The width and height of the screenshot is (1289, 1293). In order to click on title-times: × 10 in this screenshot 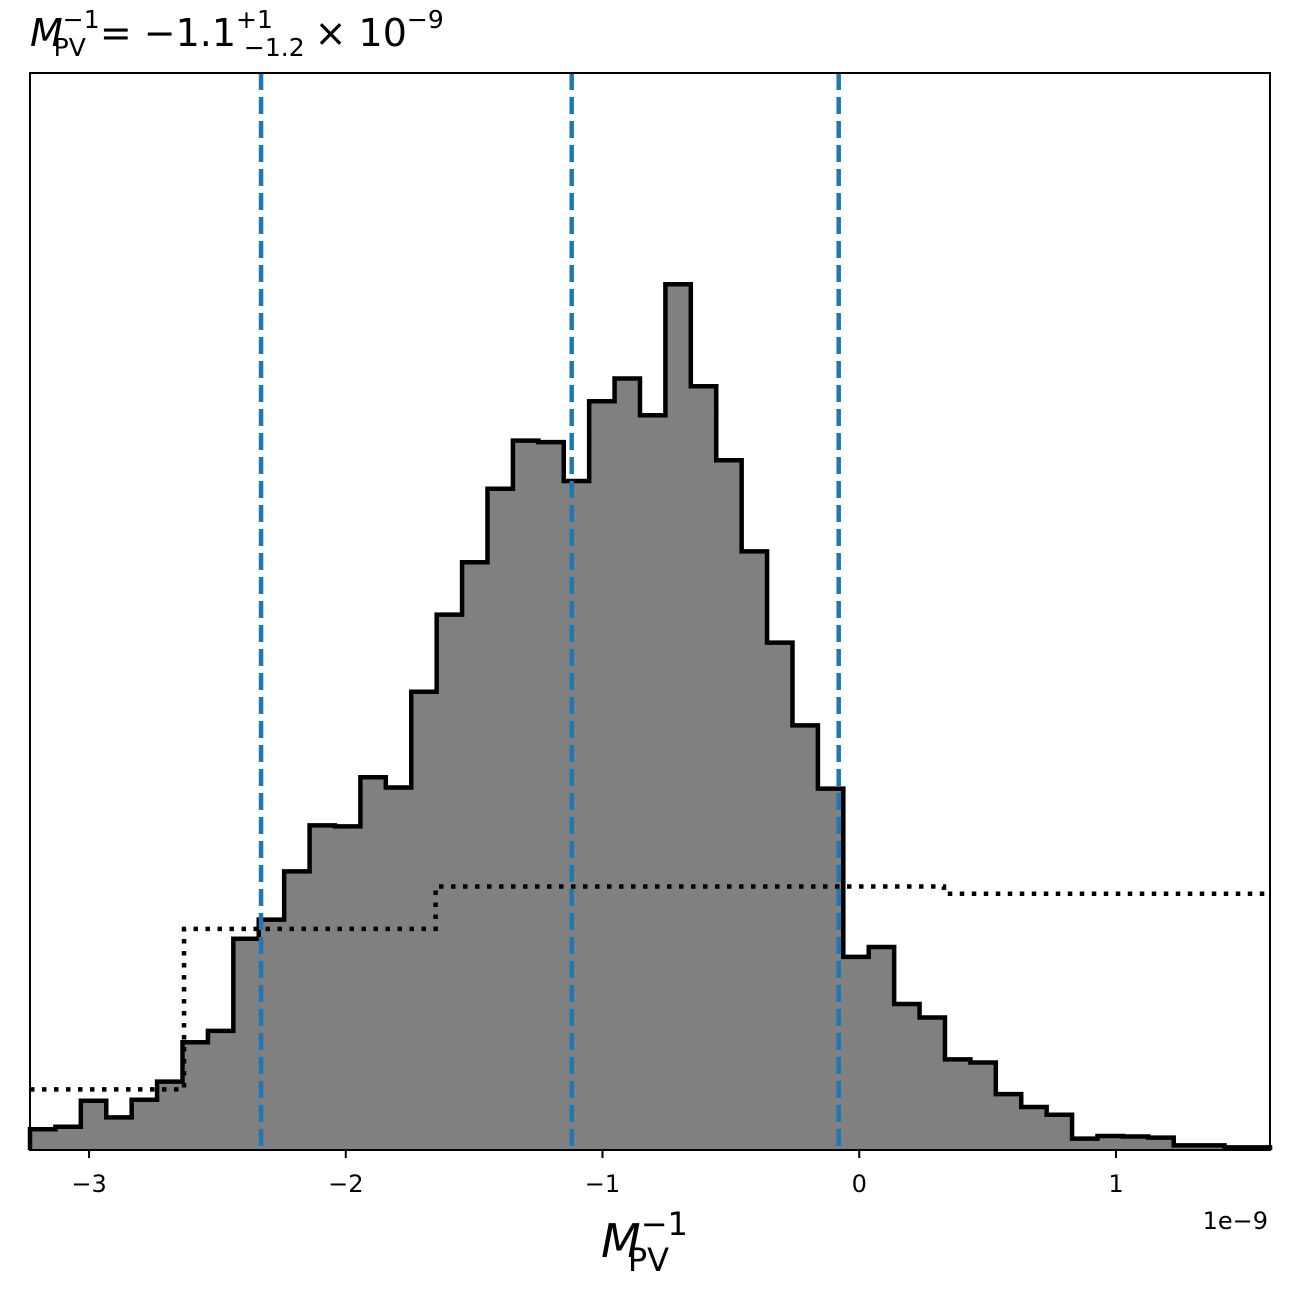, I will do `click(361, 33)`.